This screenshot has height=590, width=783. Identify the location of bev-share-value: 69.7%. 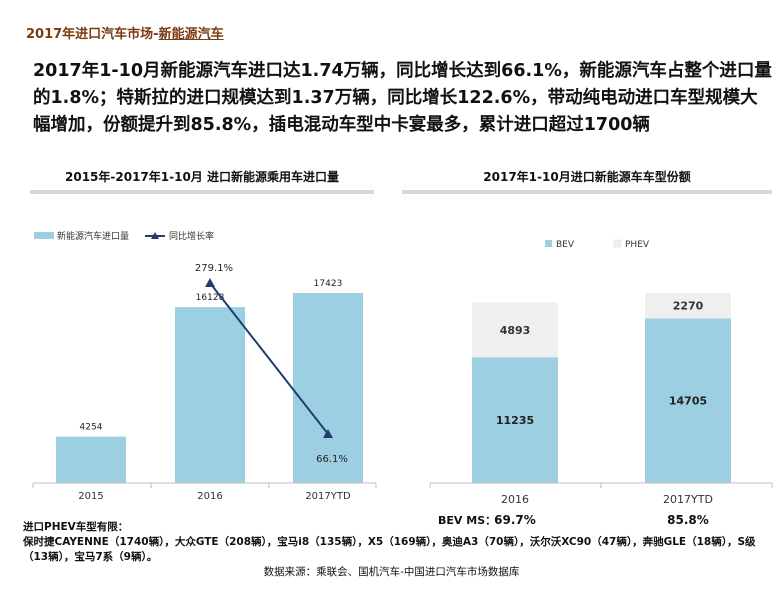
(515, 520).